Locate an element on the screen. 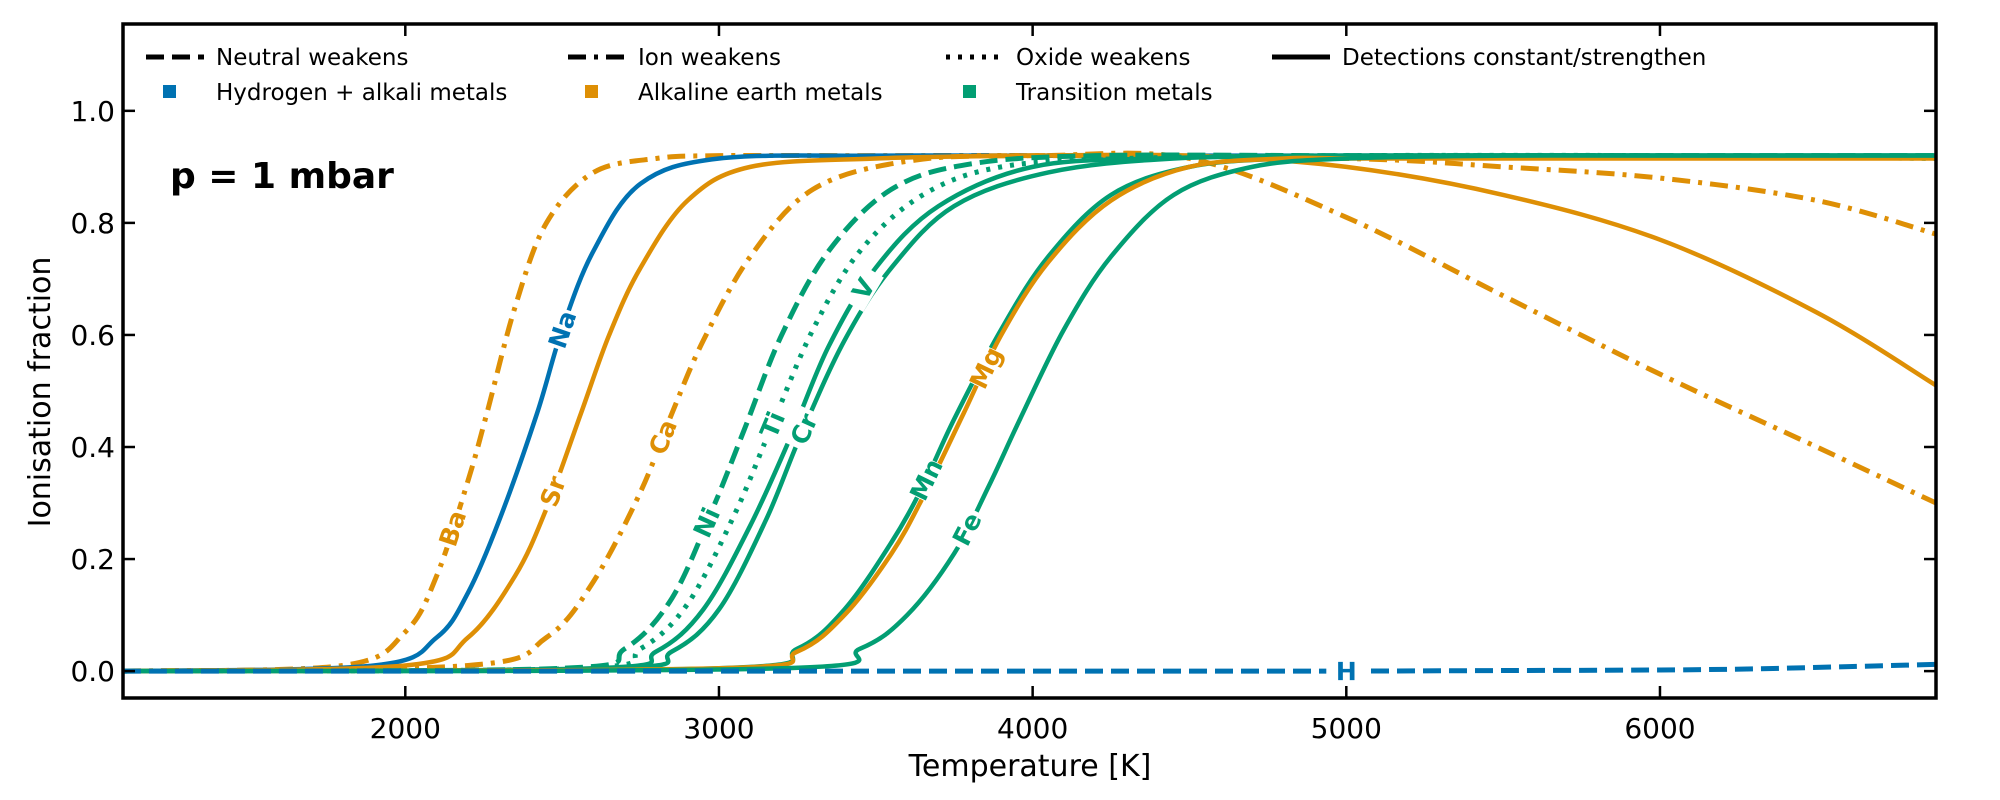  curve-label-h: H is located at coordinates (1346, 671).